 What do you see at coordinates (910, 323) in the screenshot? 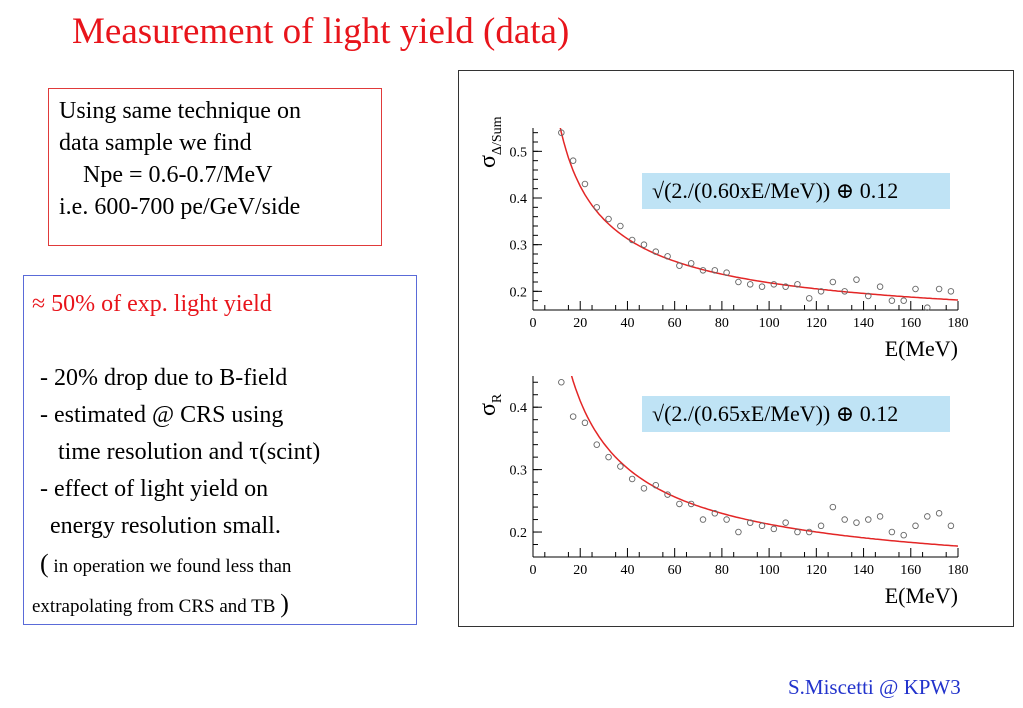
I see `x-tick-label: 160` at bounding box center [910, 323].